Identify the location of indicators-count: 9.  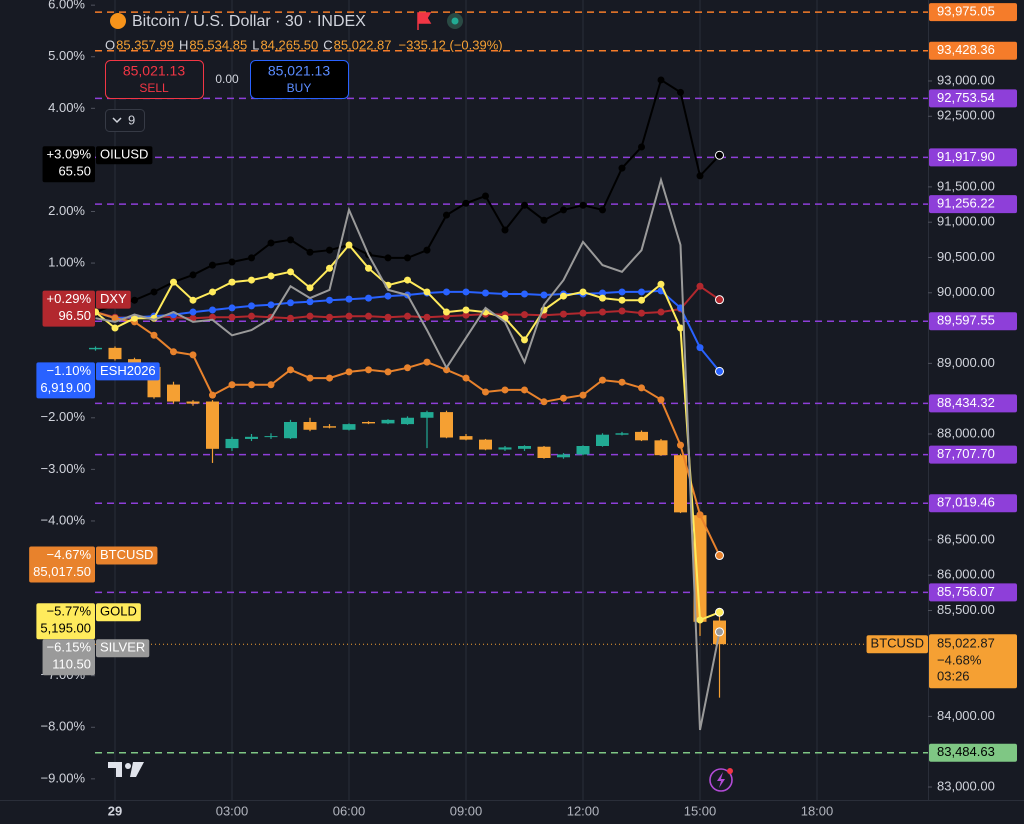
(131, 119).